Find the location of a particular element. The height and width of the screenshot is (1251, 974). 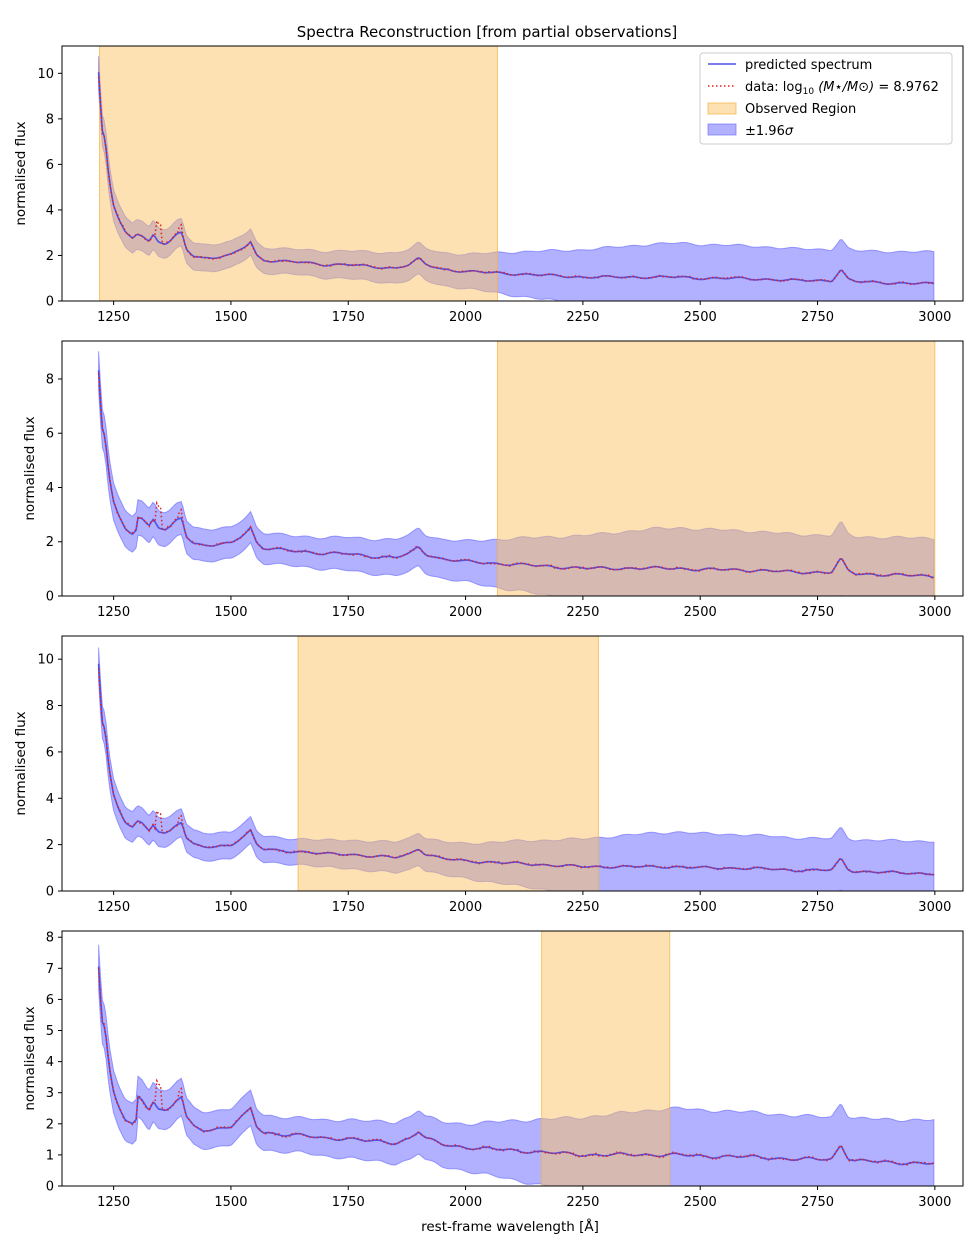

legend-data-label: data: log10 (M⋆/M⊙) = 8.9762 is located at coordinates (842, 88).